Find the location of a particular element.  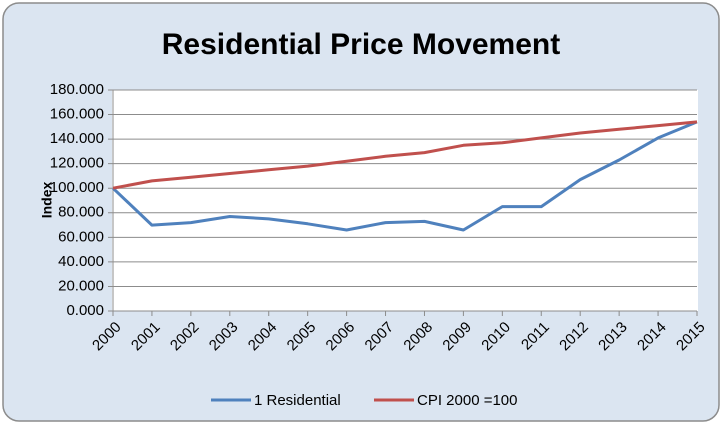

legend-label: CPI 2000 =100 is located at coordinates (467, 400).